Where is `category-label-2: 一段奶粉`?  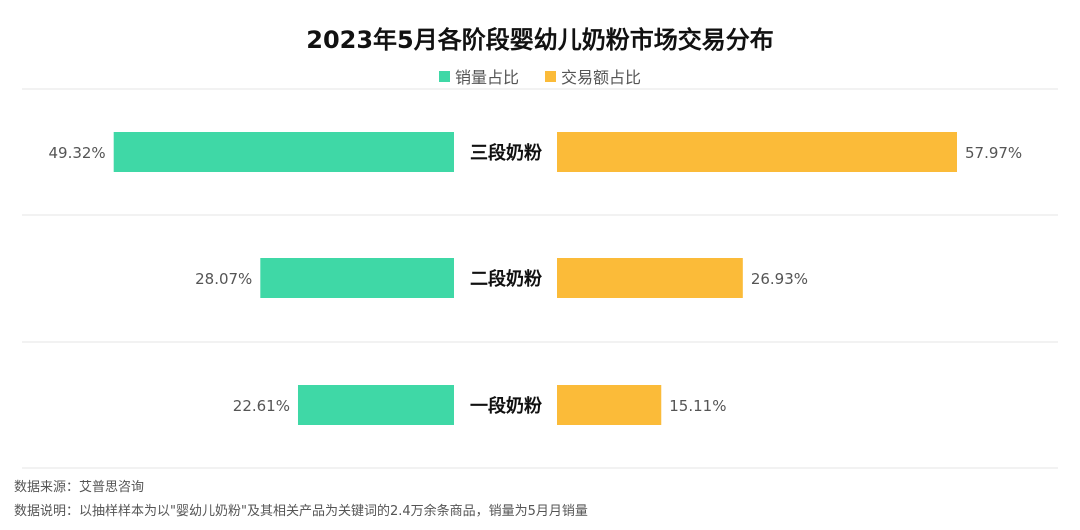
category-label-2: 一段奶粉 is located at coordinates (506, 406).